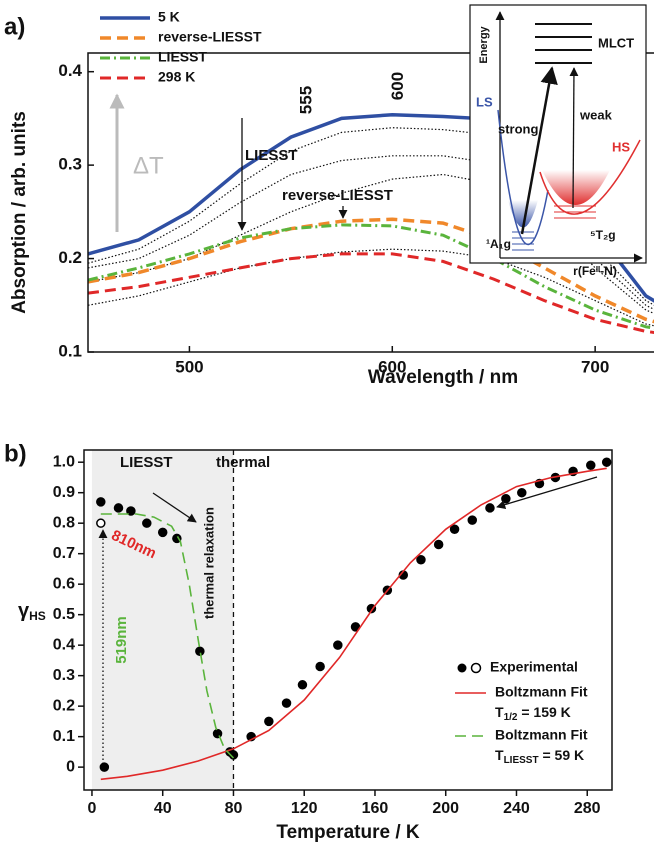 The width and height of the screenshot is (654, 847). I want to click on x-tick-label: 40, so click(163, 808).